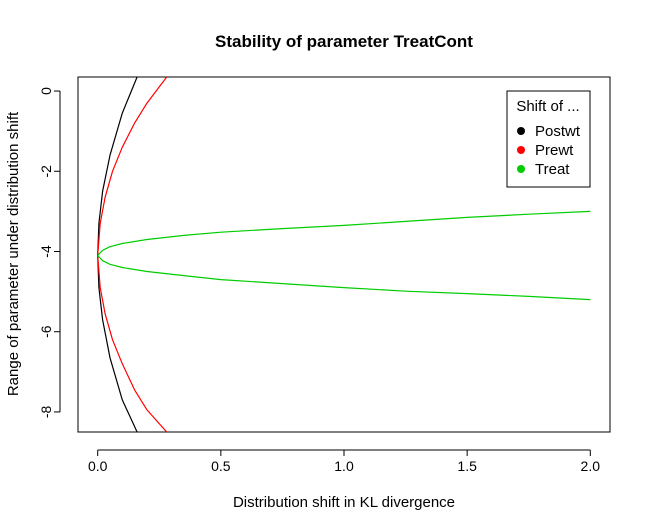  I want to click on x-axis: 0.0 0.5 1.0 1.5 2.0, so click(344, 461).